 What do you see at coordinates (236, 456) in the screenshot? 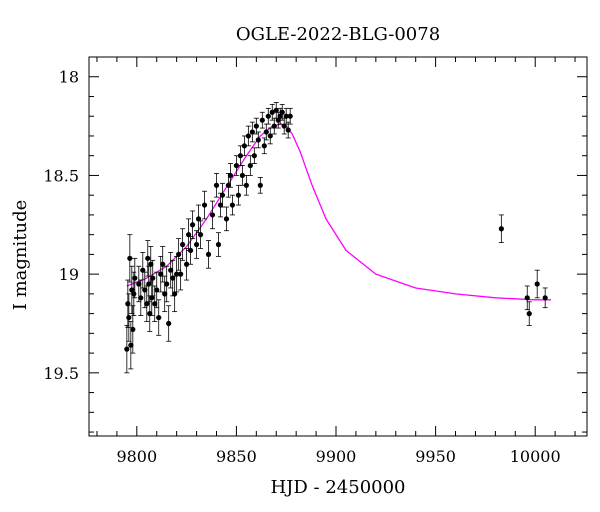
I see `x-tick-label: 9850` at bounding box center [236, 456].